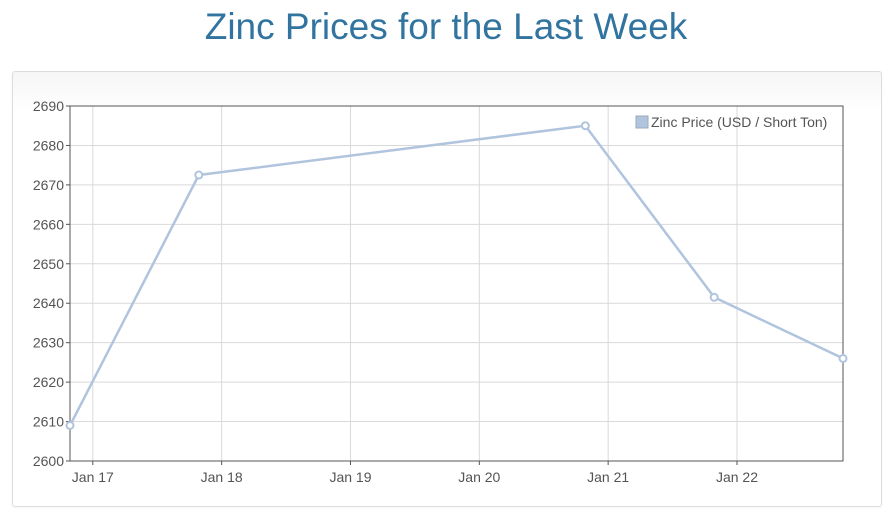 The image size is (892, 522). I want to click on y-tick-label: 2610, so click(48, 422).